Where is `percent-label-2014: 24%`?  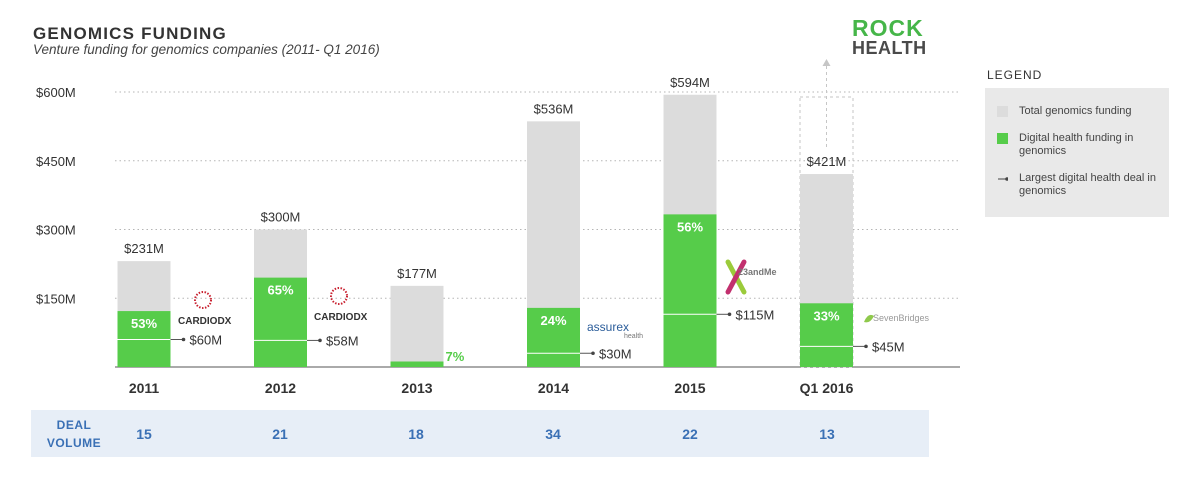 percent-label-2014: 24% is located at coordinates (553, 320).